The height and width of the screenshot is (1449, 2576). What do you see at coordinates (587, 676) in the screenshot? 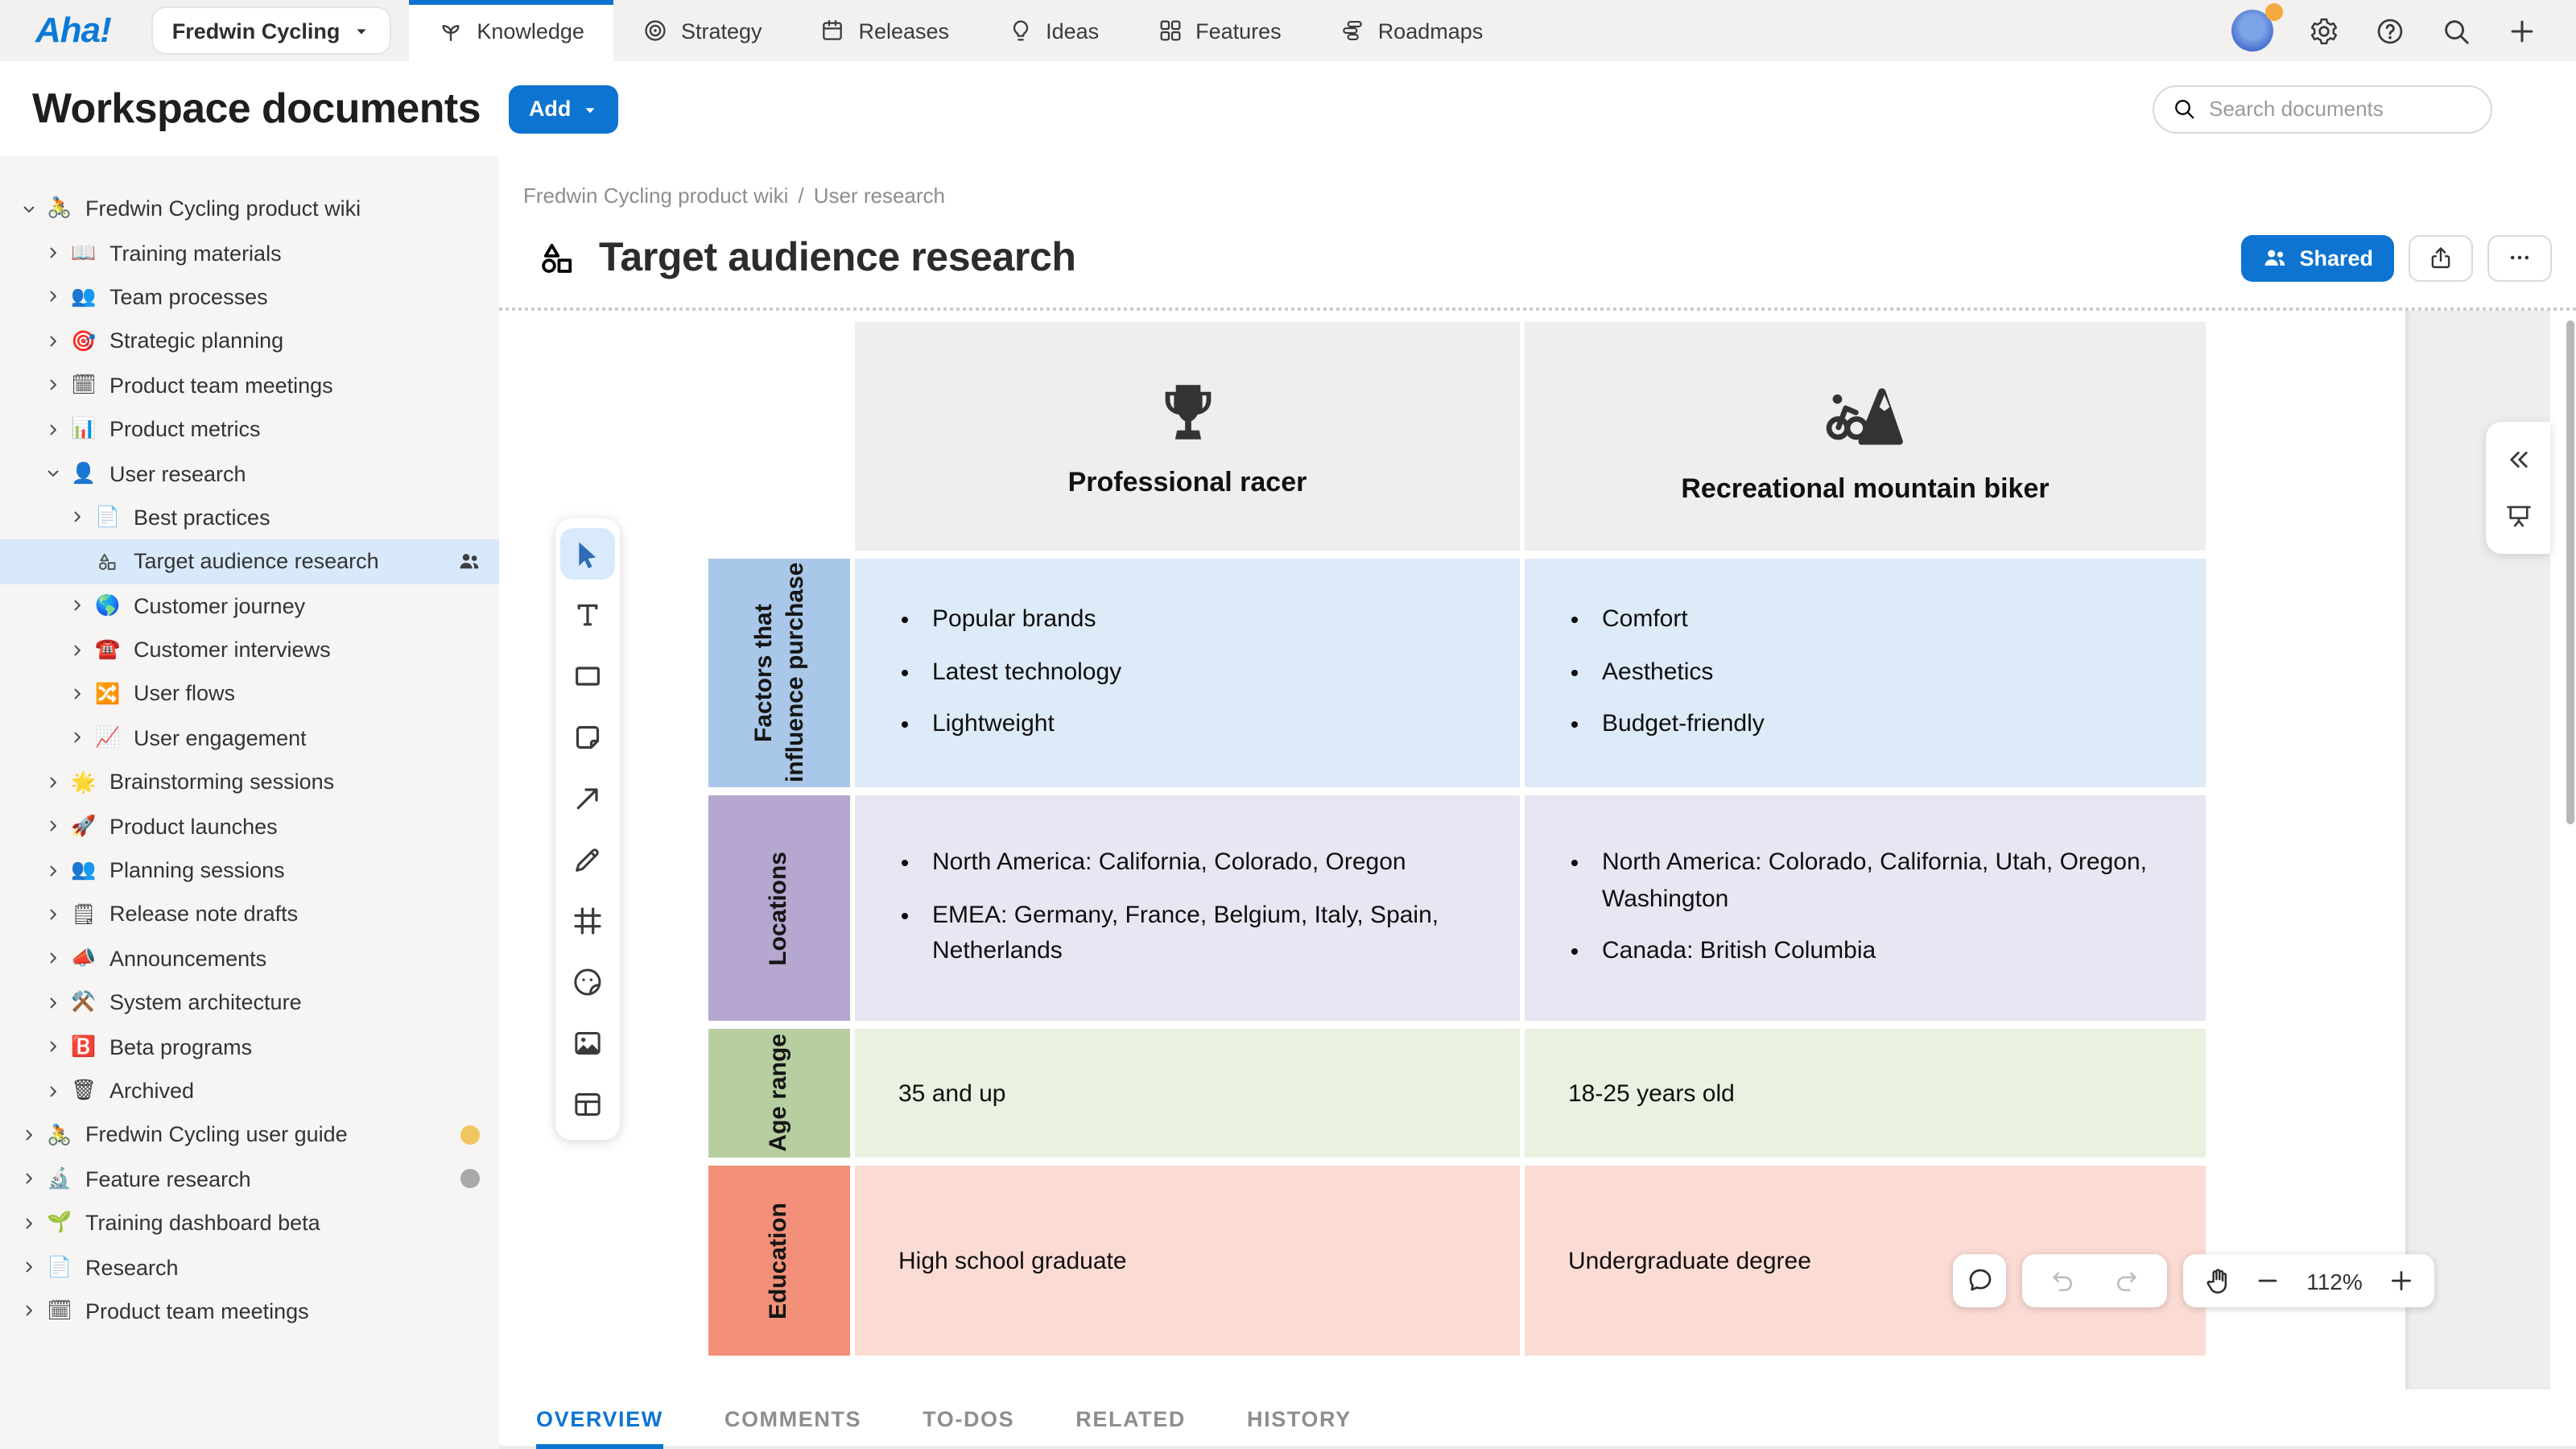
I see `tool-shape` at bounding box center [587, 676].